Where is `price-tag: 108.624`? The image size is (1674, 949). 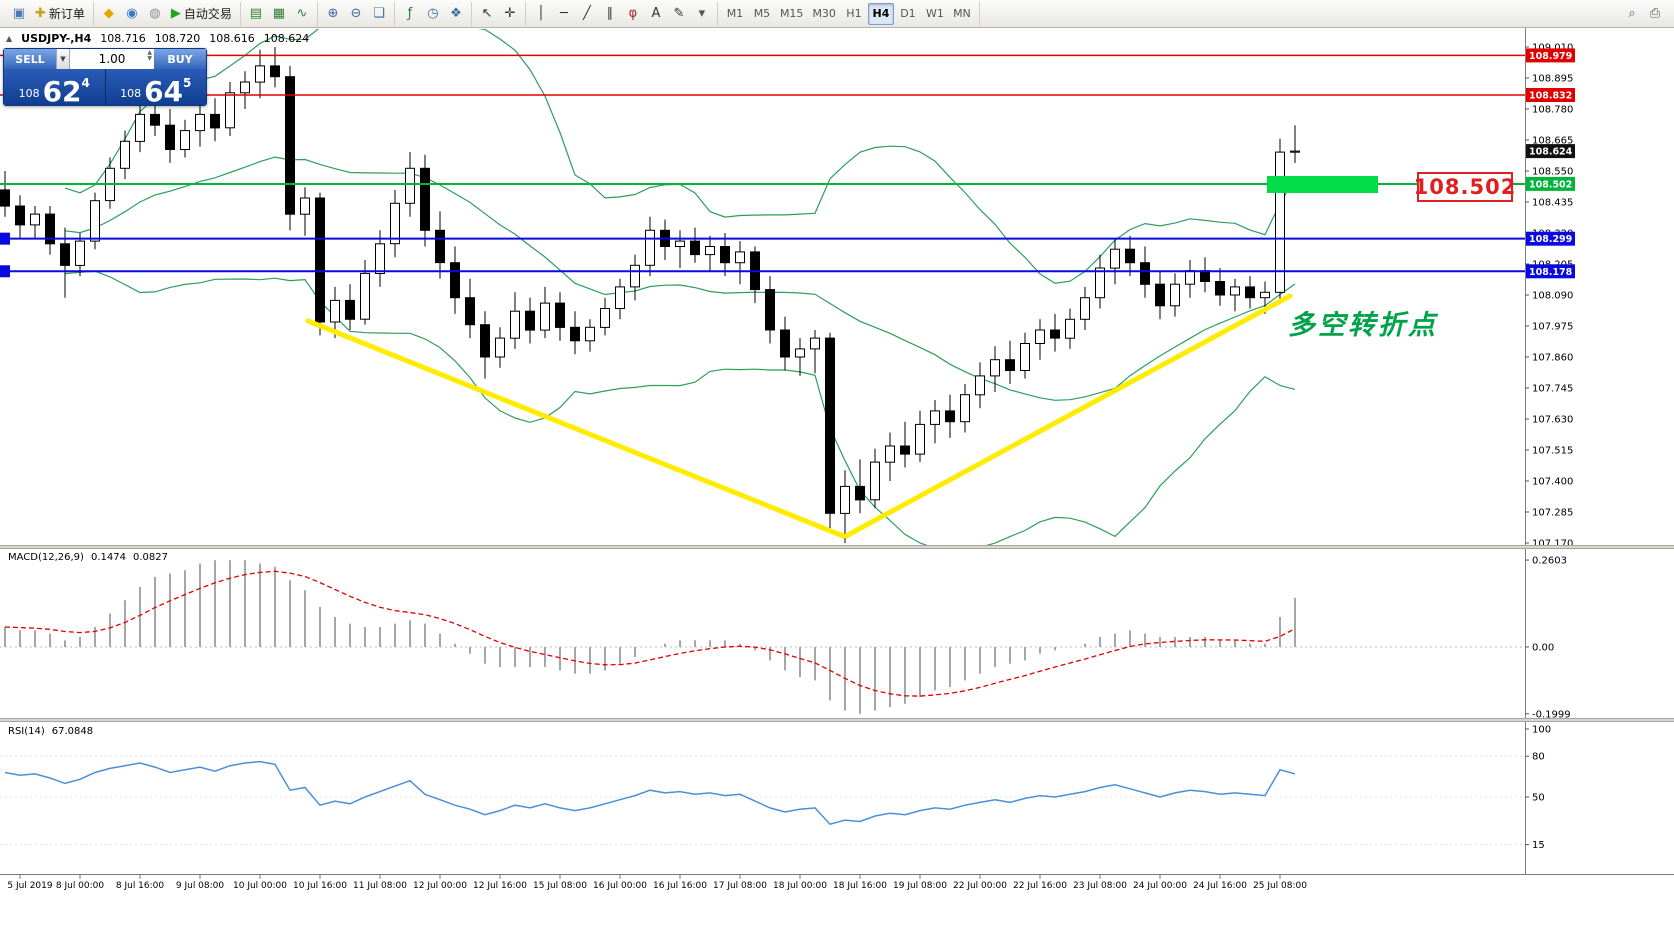
price-tag: 108.624 is located at coordinates (1550, 151).